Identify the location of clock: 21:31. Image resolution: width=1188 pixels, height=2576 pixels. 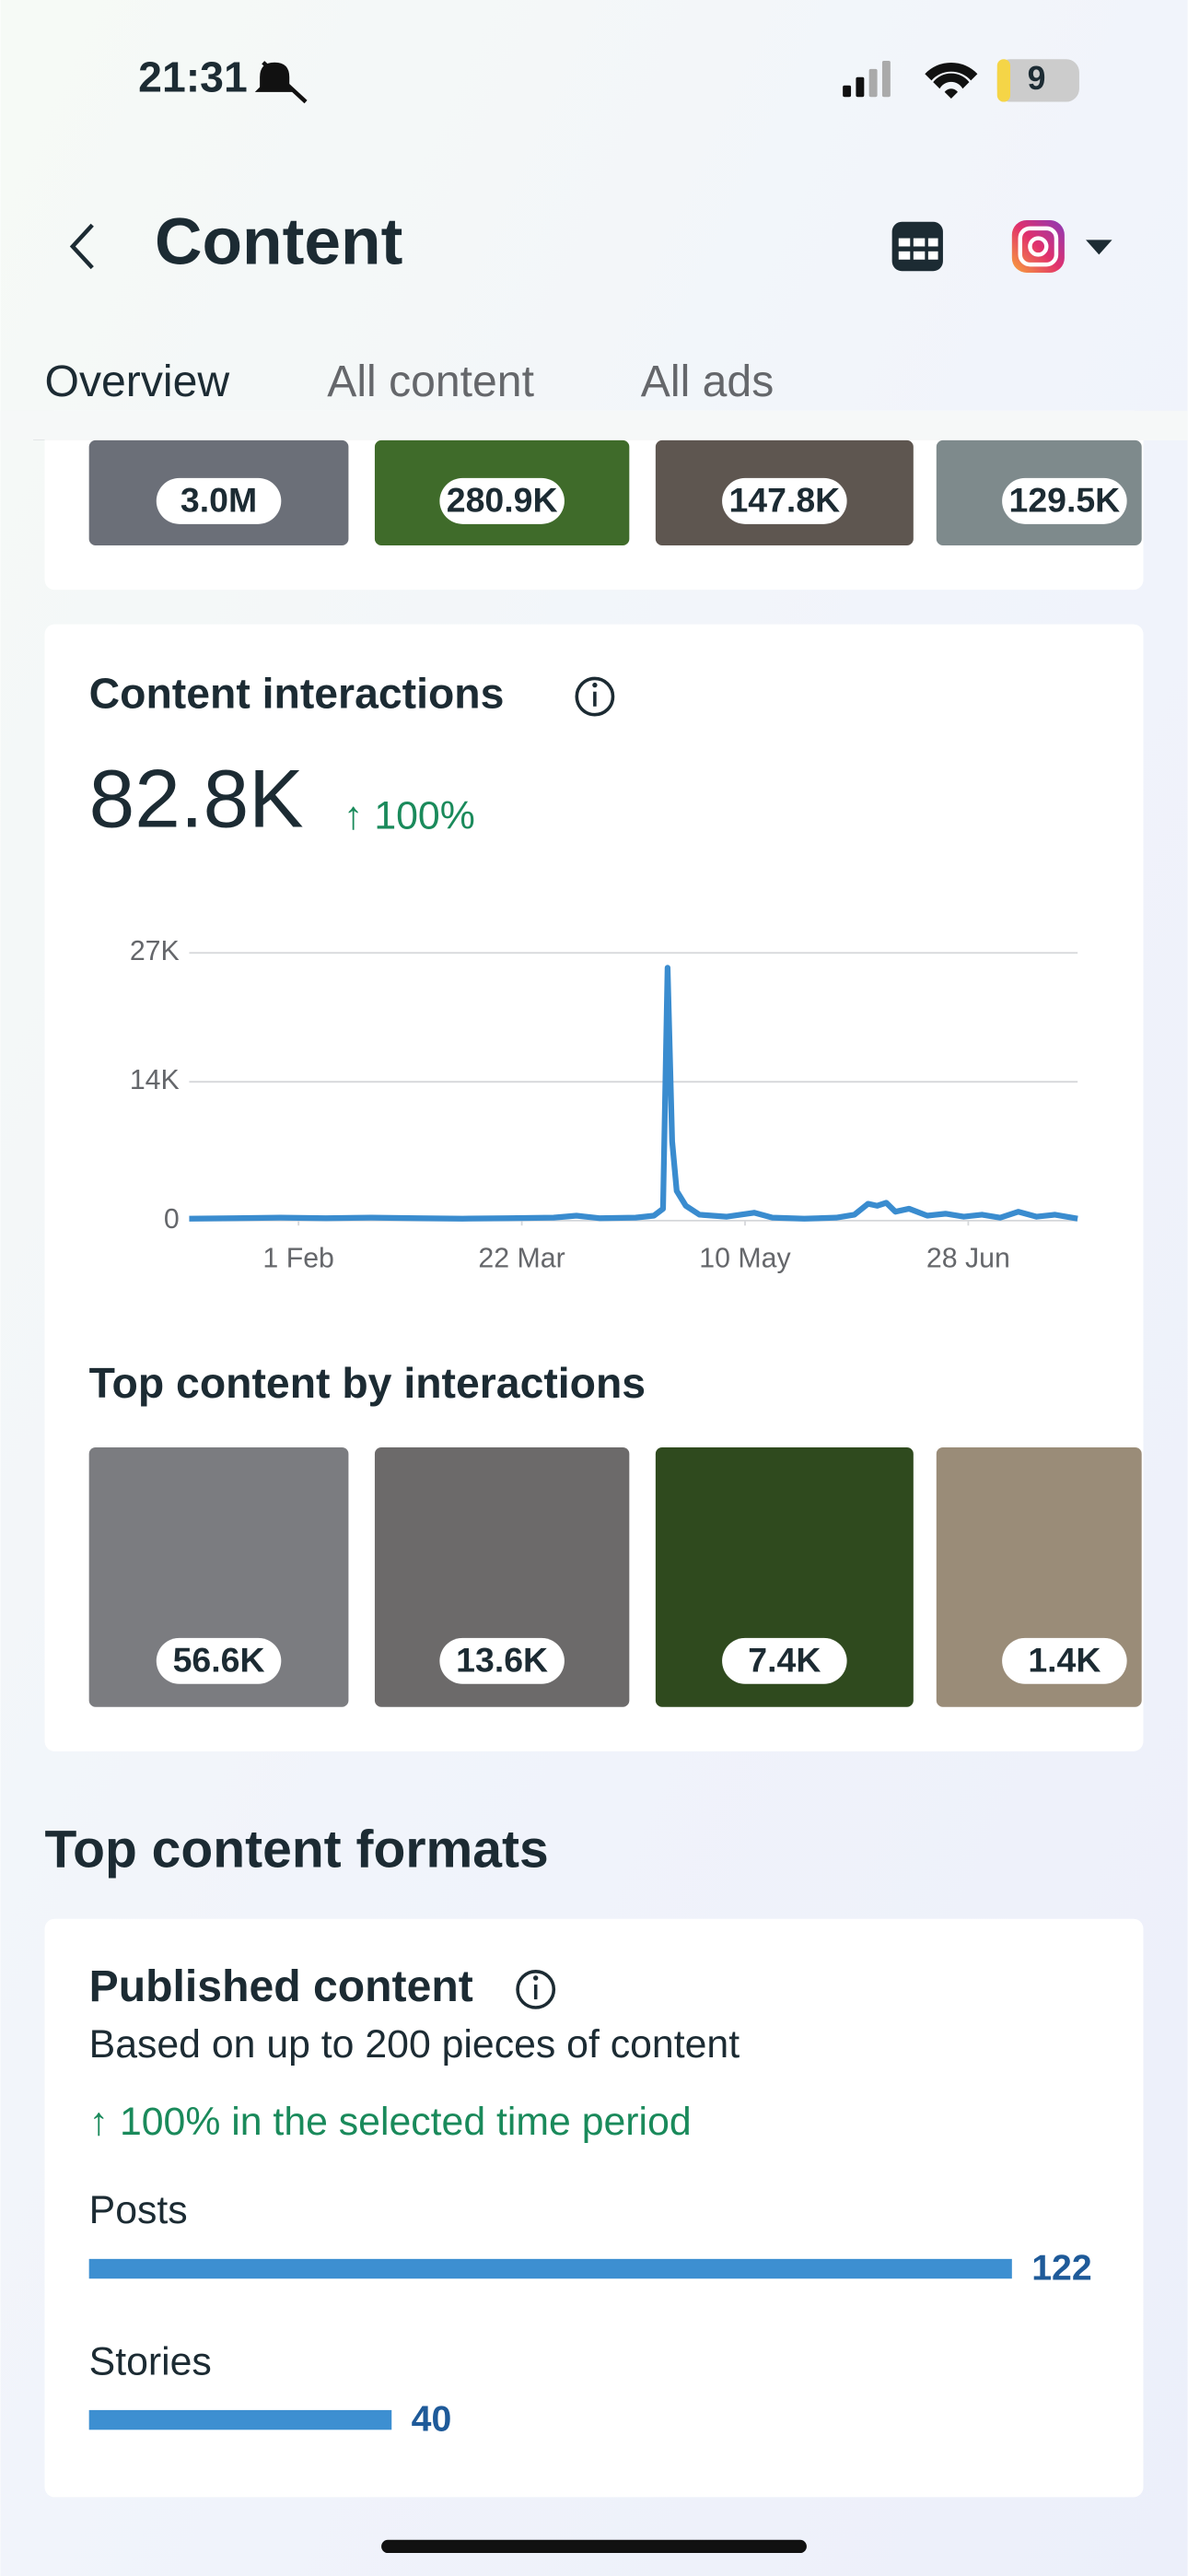
(193, 77).